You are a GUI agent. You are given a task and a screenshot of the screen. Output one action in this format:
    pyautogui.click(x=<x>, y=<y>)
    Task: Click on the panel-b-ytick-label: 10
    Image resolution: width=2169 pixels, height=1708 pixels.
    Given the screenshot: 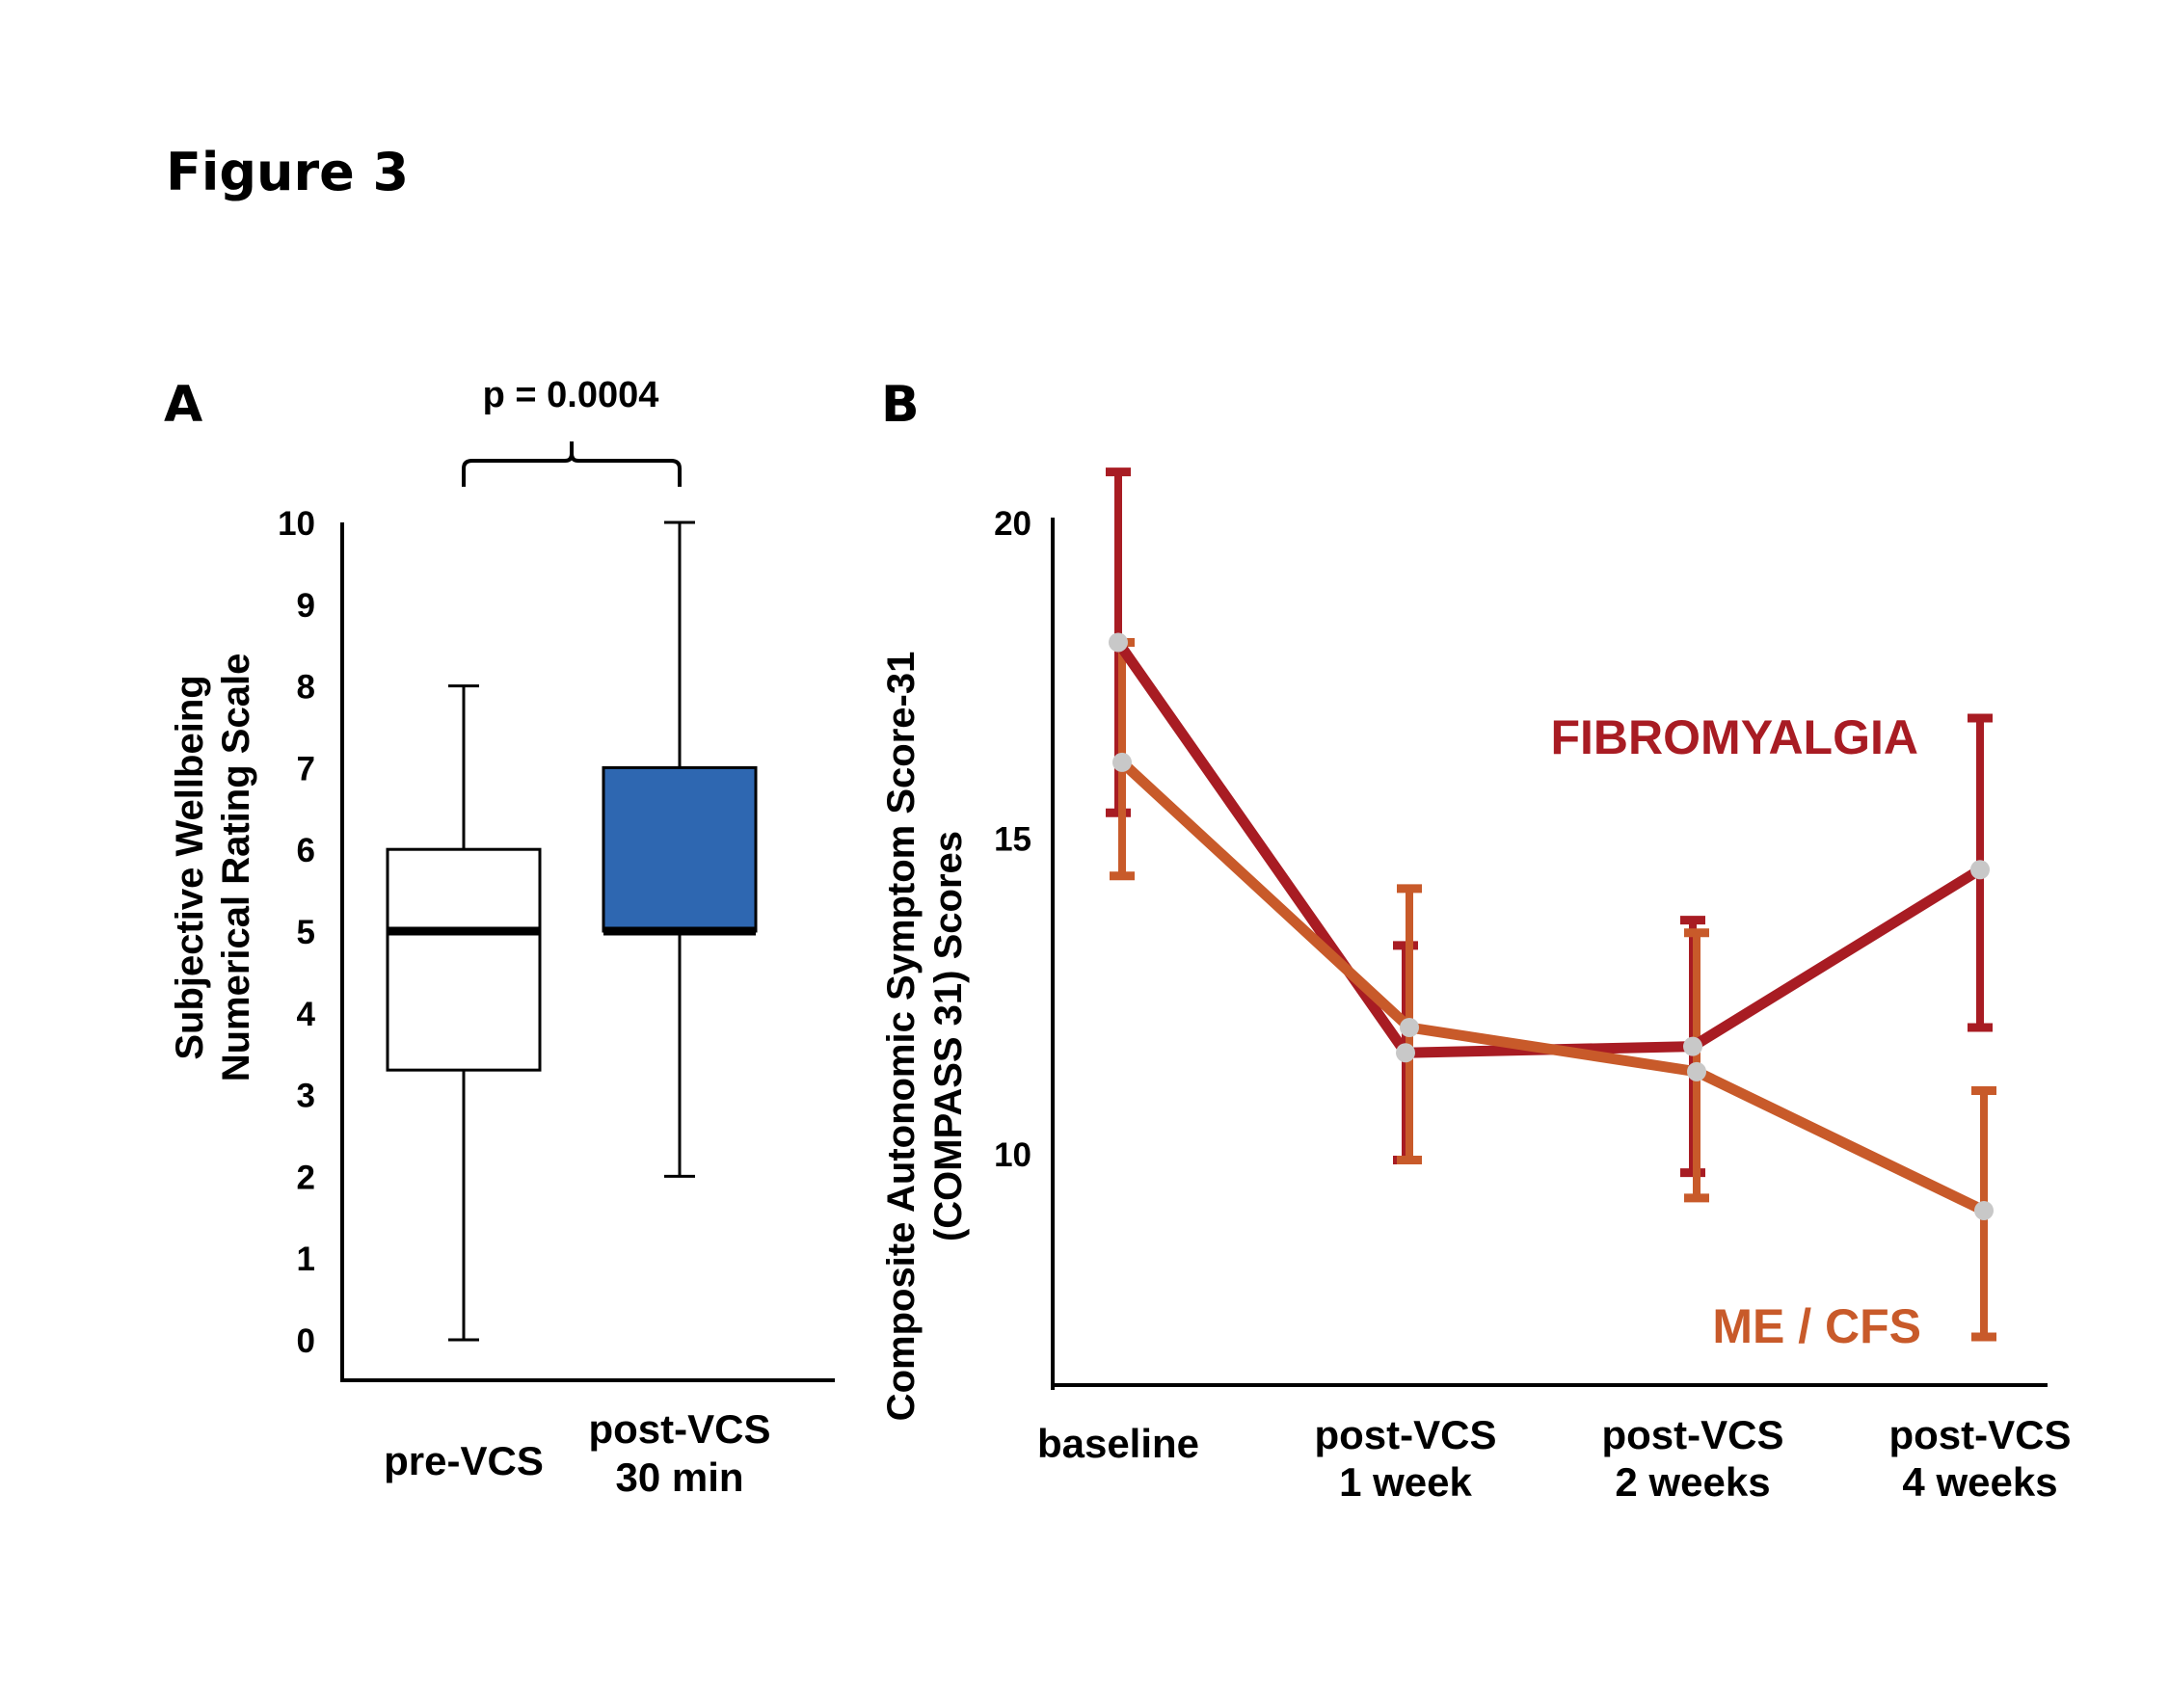 What is the action you would take?
    pyautogui.click(x=1012, y=1155)
    